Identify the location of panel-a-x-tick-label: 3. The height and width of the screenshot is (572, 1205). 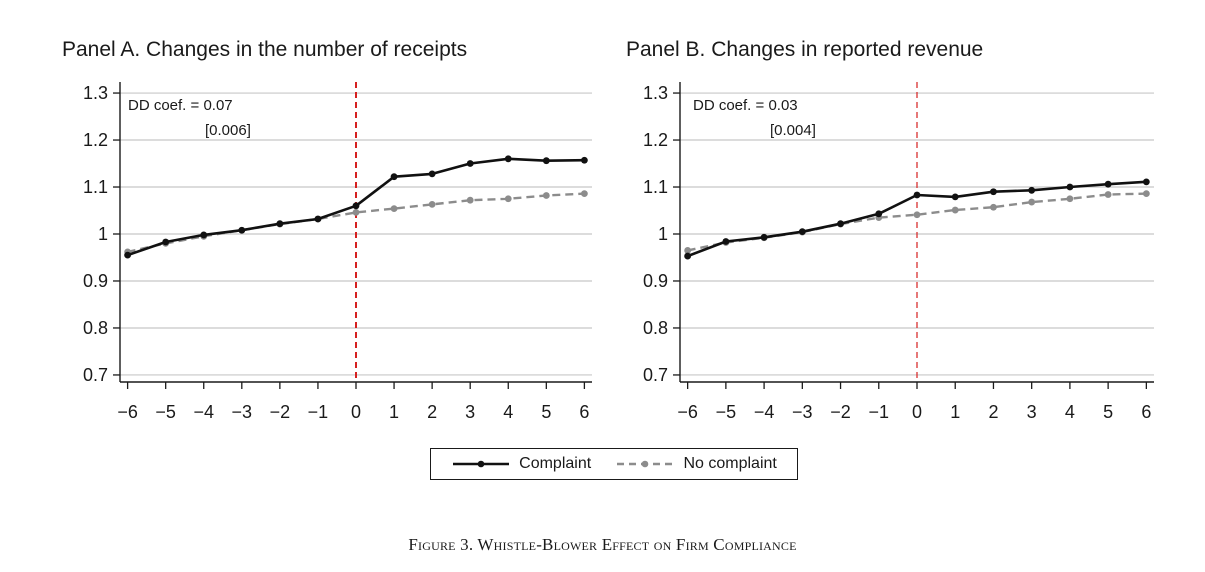
(470, 412).